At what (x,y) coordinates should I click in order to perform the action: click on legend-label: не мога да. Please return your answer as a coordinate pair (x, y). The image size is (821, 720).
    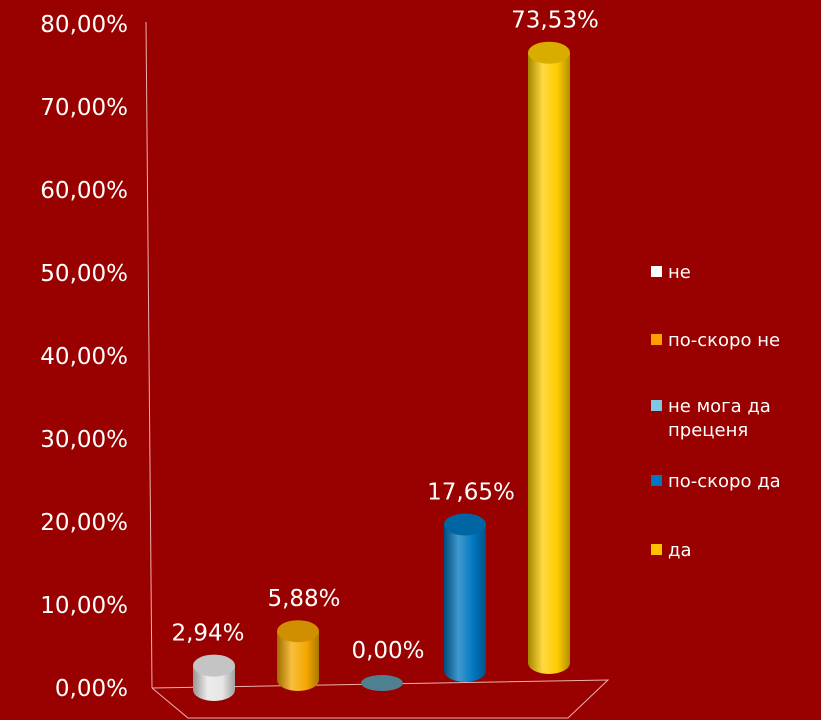
    Looking at the image, I should click on (719, 406).